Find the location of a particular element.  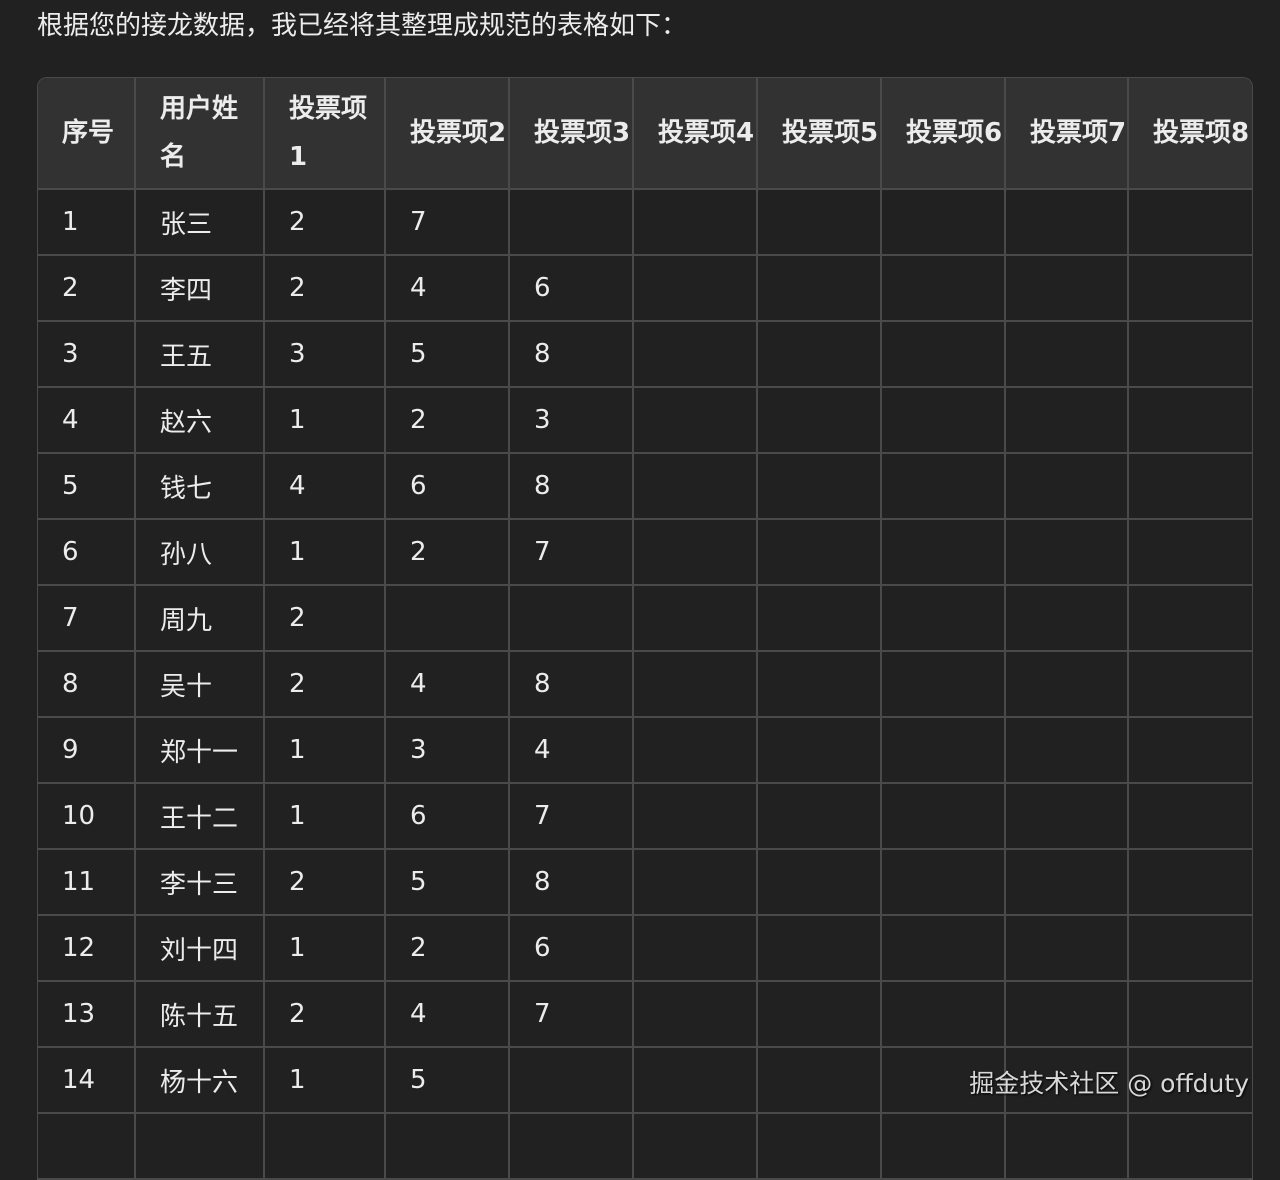

cell-vote3: 4 is located at coordinates (571, 750).